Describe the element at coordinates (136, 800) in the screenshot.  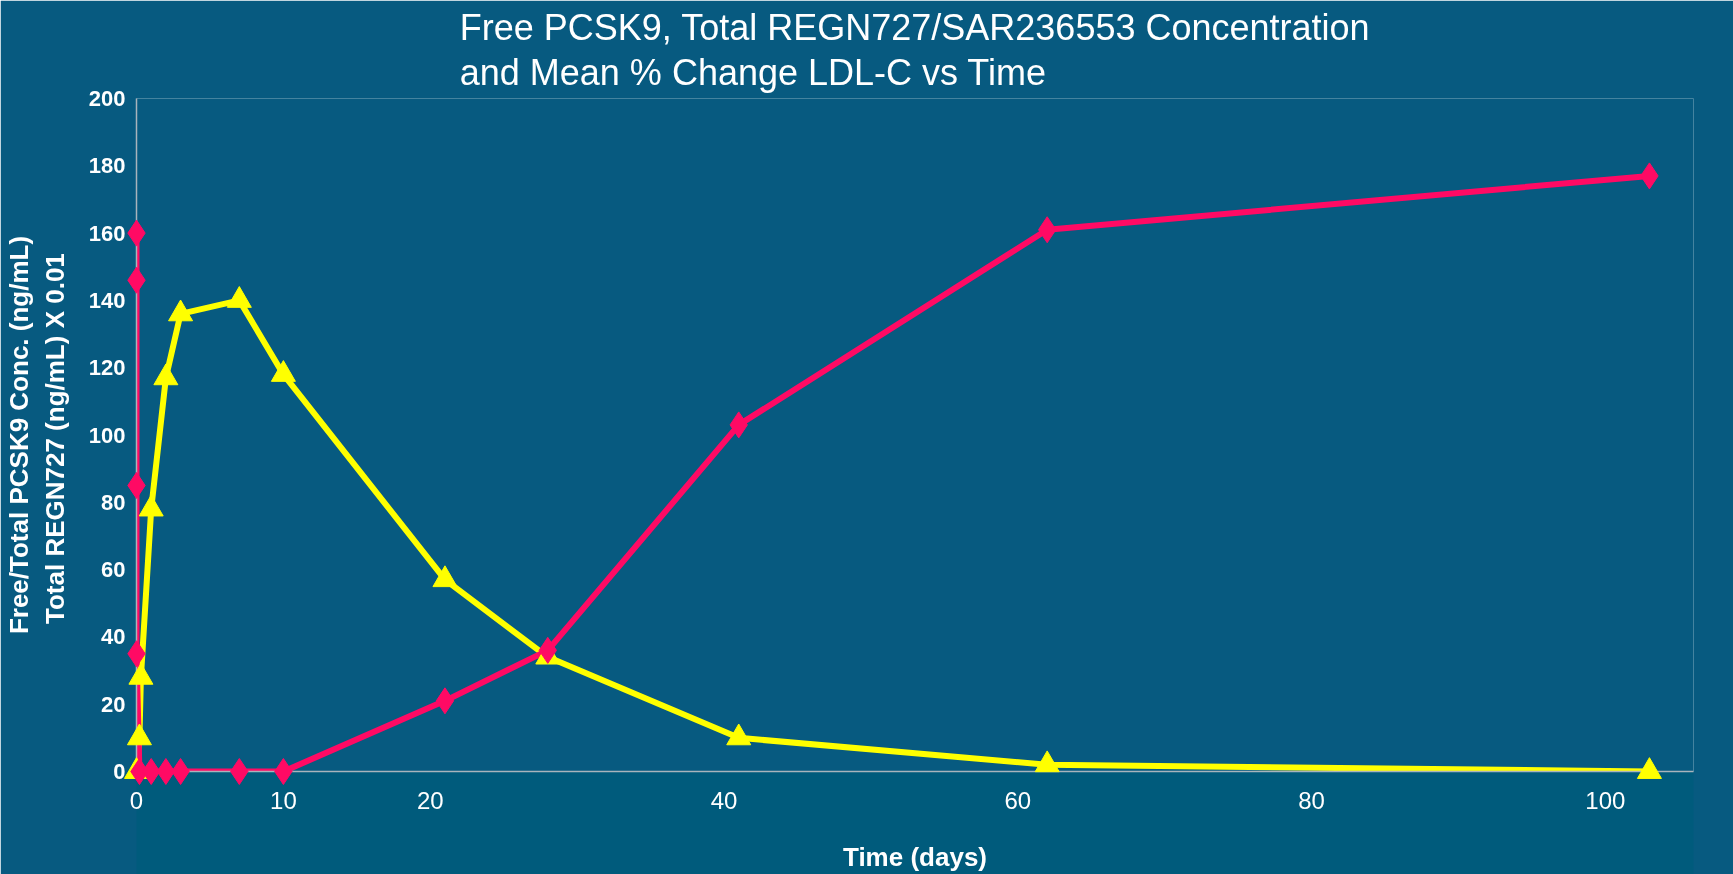
I see `x-tick-label: 0` at that location.